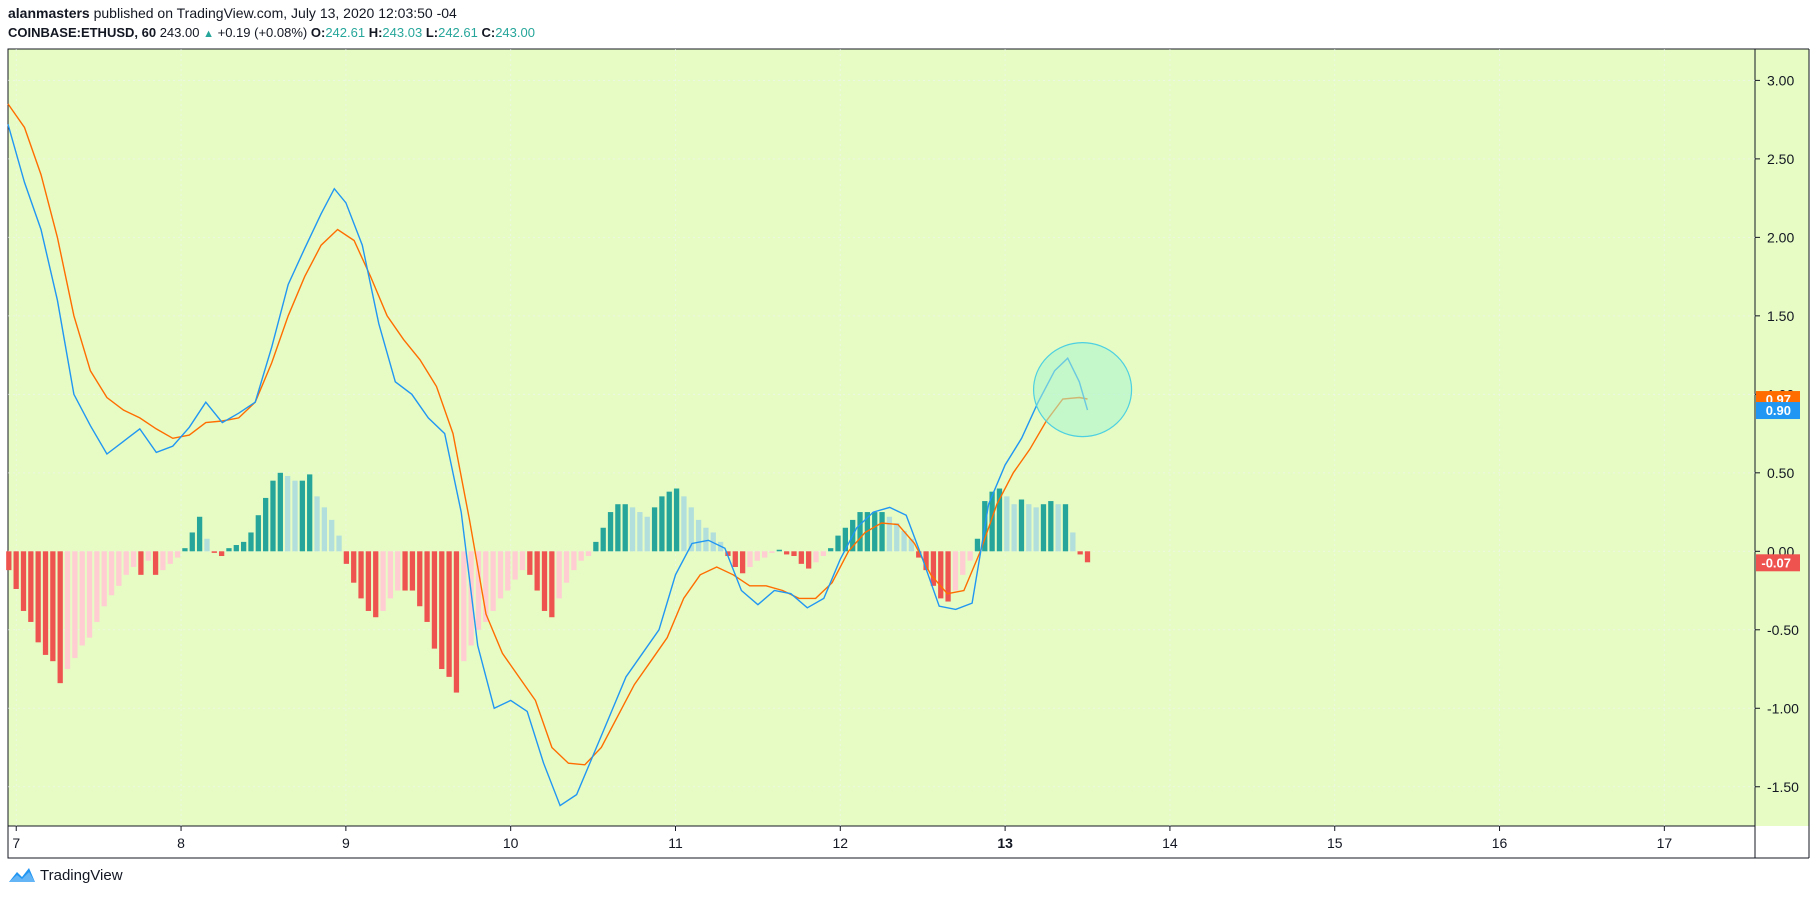  What do you see at coordinates (65, 875) in the screenshot?
I see `footer-brand: TradingView` at bounding box center [65, 875].